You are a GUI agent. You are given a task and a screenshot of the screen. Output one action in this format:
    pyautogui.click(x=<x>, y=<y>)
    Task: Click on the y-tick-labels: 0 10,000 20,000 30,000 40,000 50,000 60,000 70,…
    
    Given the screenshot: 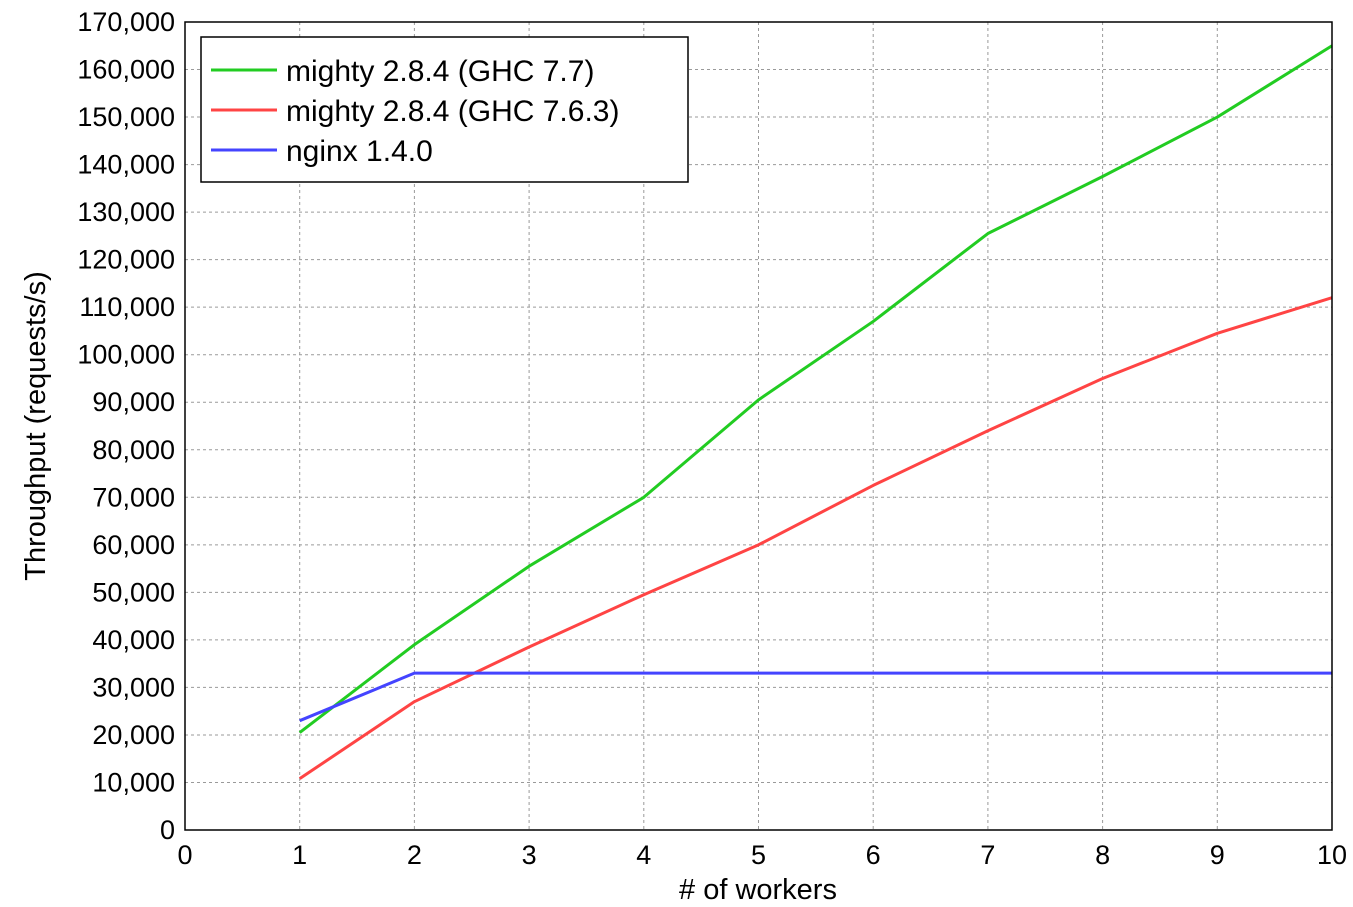 What is the action you would take?
    pyautogui.click(x=126, y=426)
    